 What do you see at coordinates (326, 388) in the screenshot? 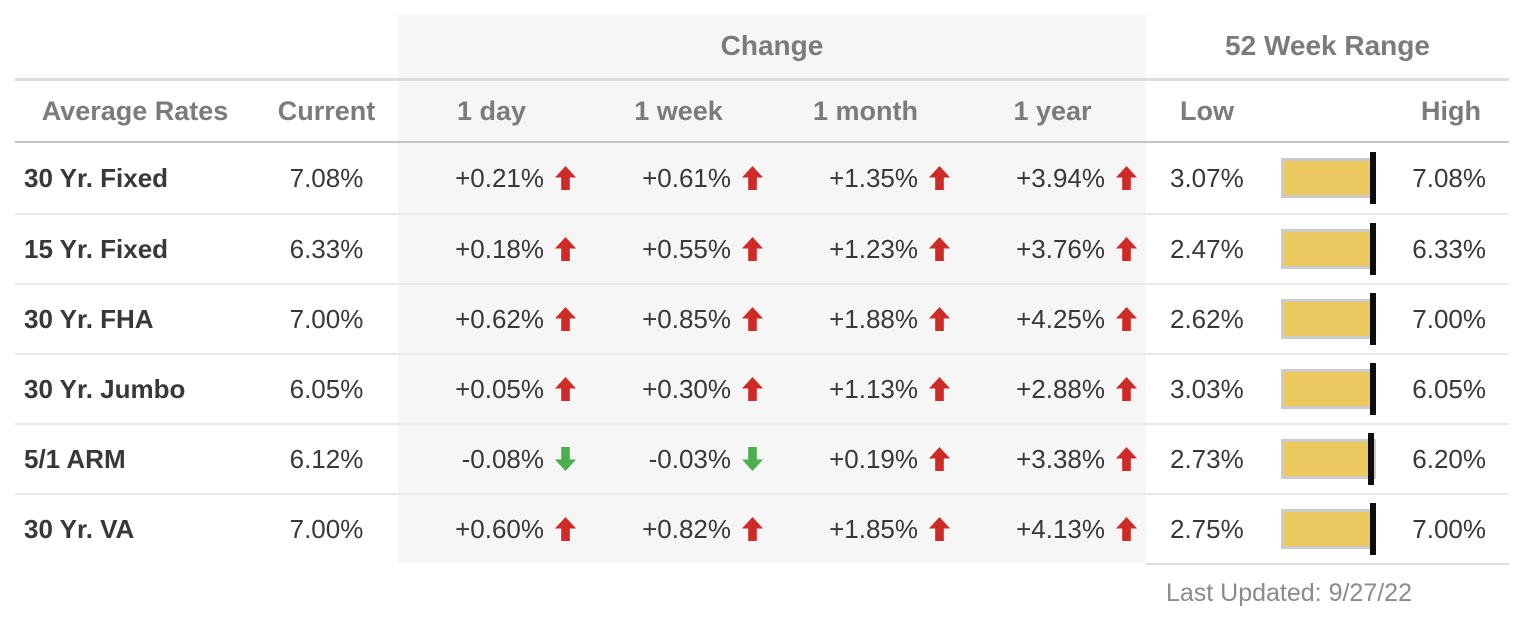
I see `current-rate-value: 6.05%` at bounding box center [326, 388].